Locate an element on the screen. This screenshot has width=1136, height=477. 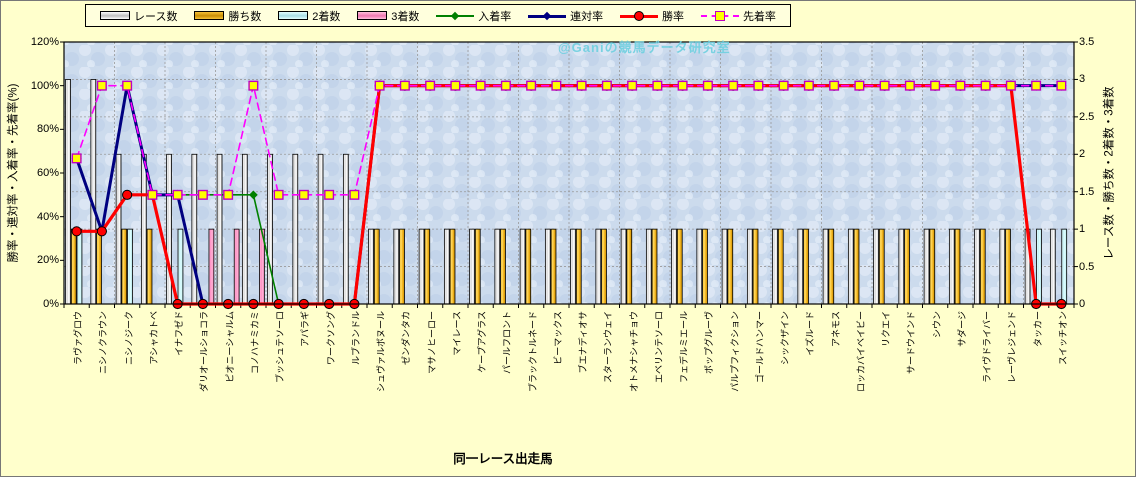
legend-marker-circle-icon is located at coordinates (639, 15).